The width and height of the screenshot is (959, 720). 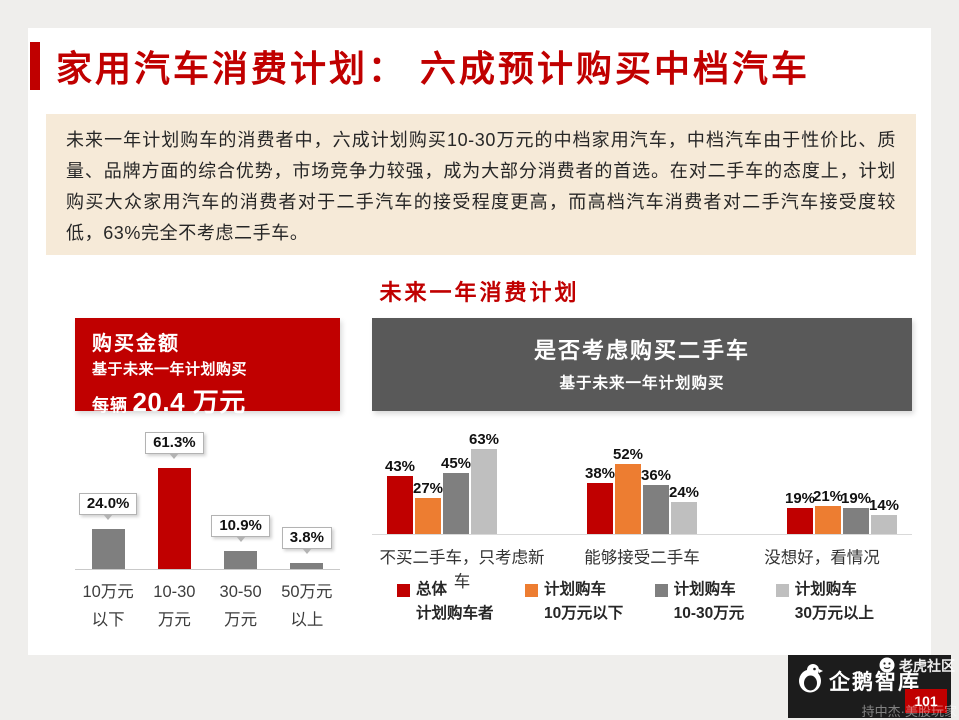 What do you see at coordinates (927, 666) in the screenshot?
I see `watermark-tiger-label: 老虎社区` at bounding box center [927, 666].